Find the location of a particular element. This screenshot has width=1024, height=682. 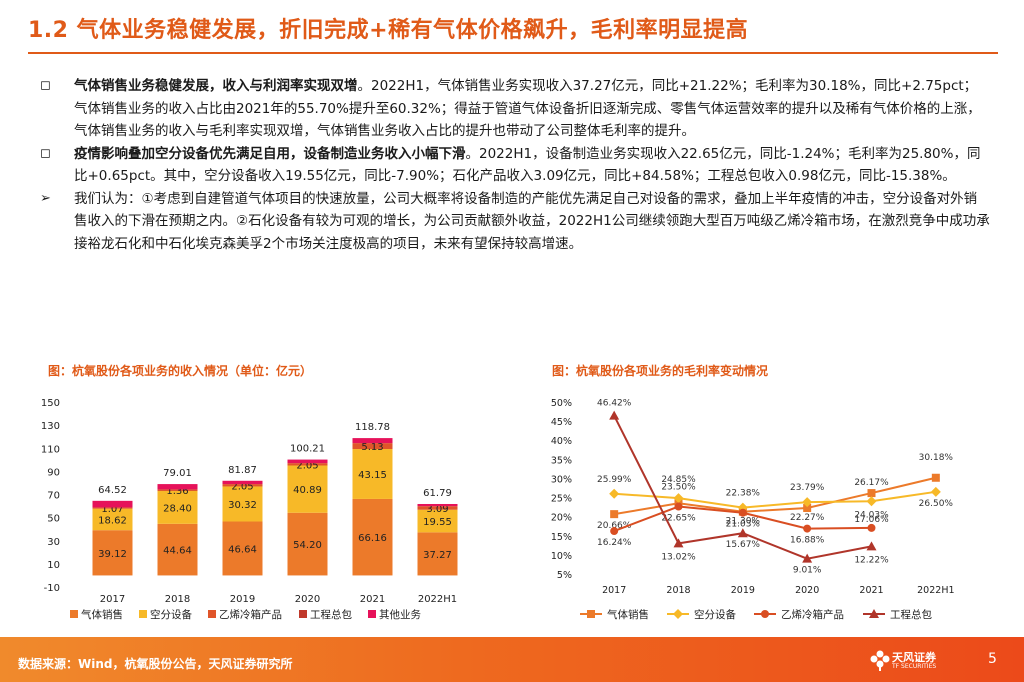

data-label: 26.50% is located at coordinates (936, 504).